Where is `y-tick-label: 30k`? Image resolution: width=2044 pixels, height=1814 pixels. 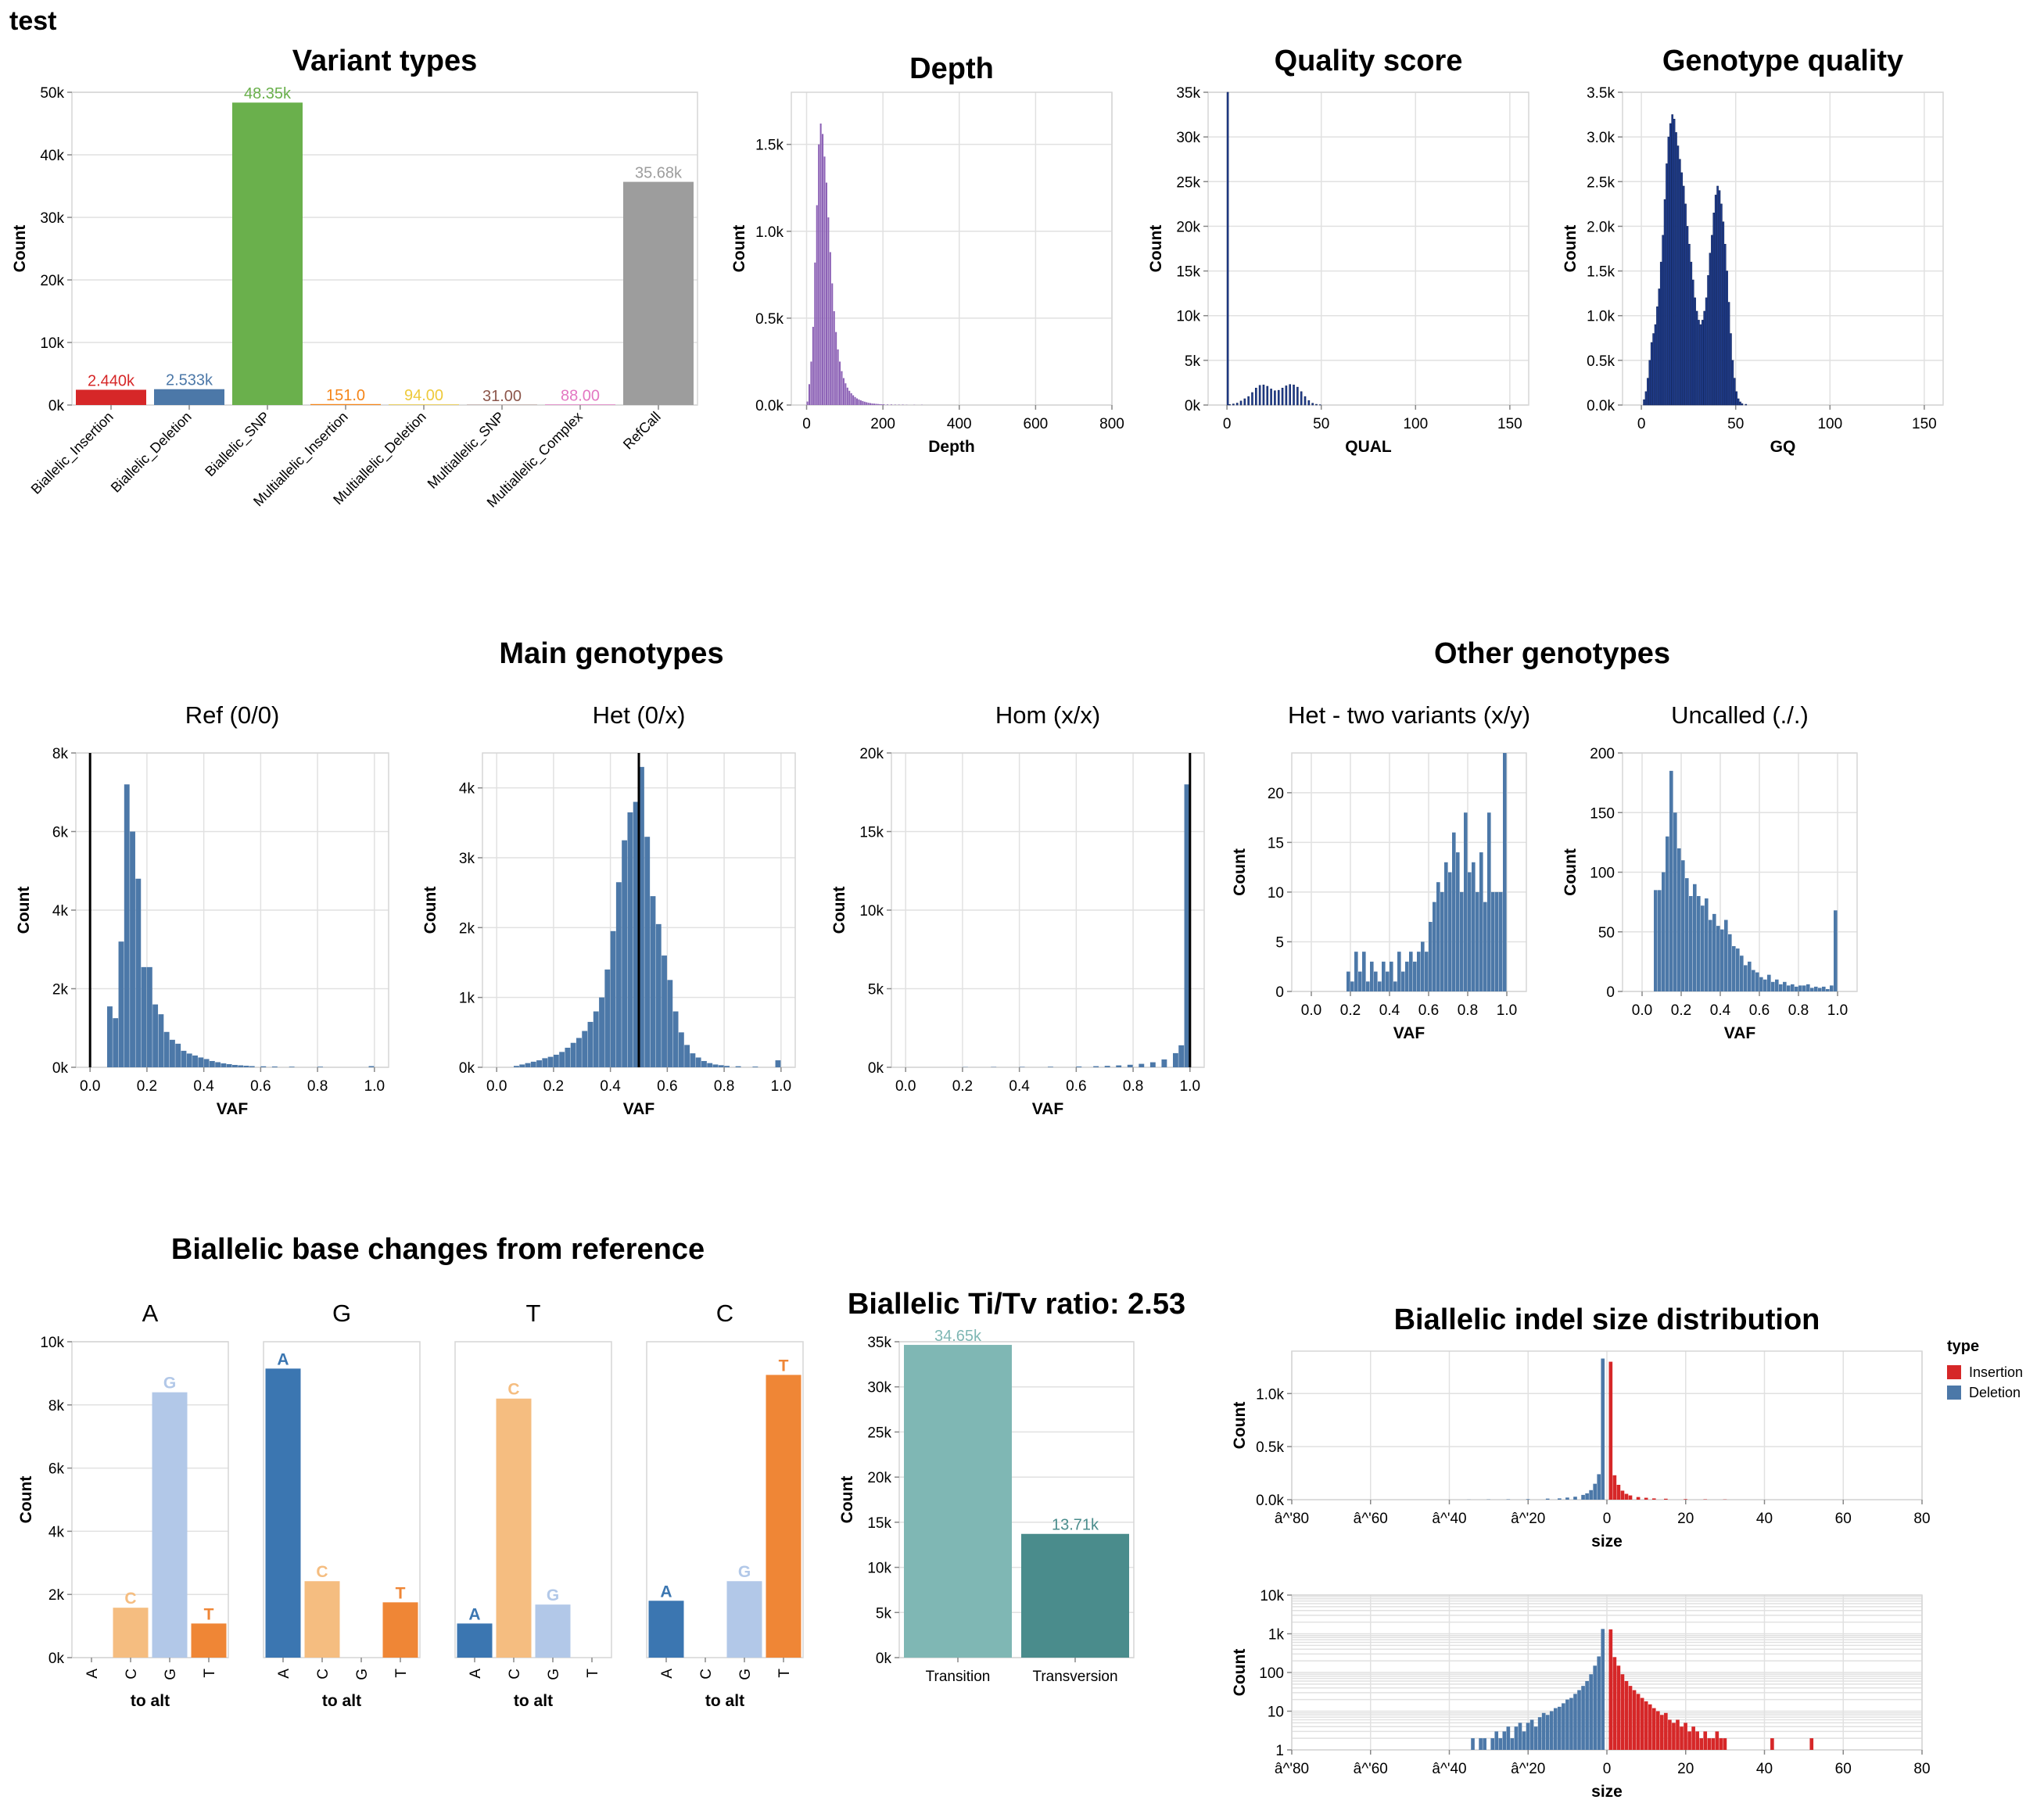 y-tick-label: 30k is located at coordinates (52, 218).